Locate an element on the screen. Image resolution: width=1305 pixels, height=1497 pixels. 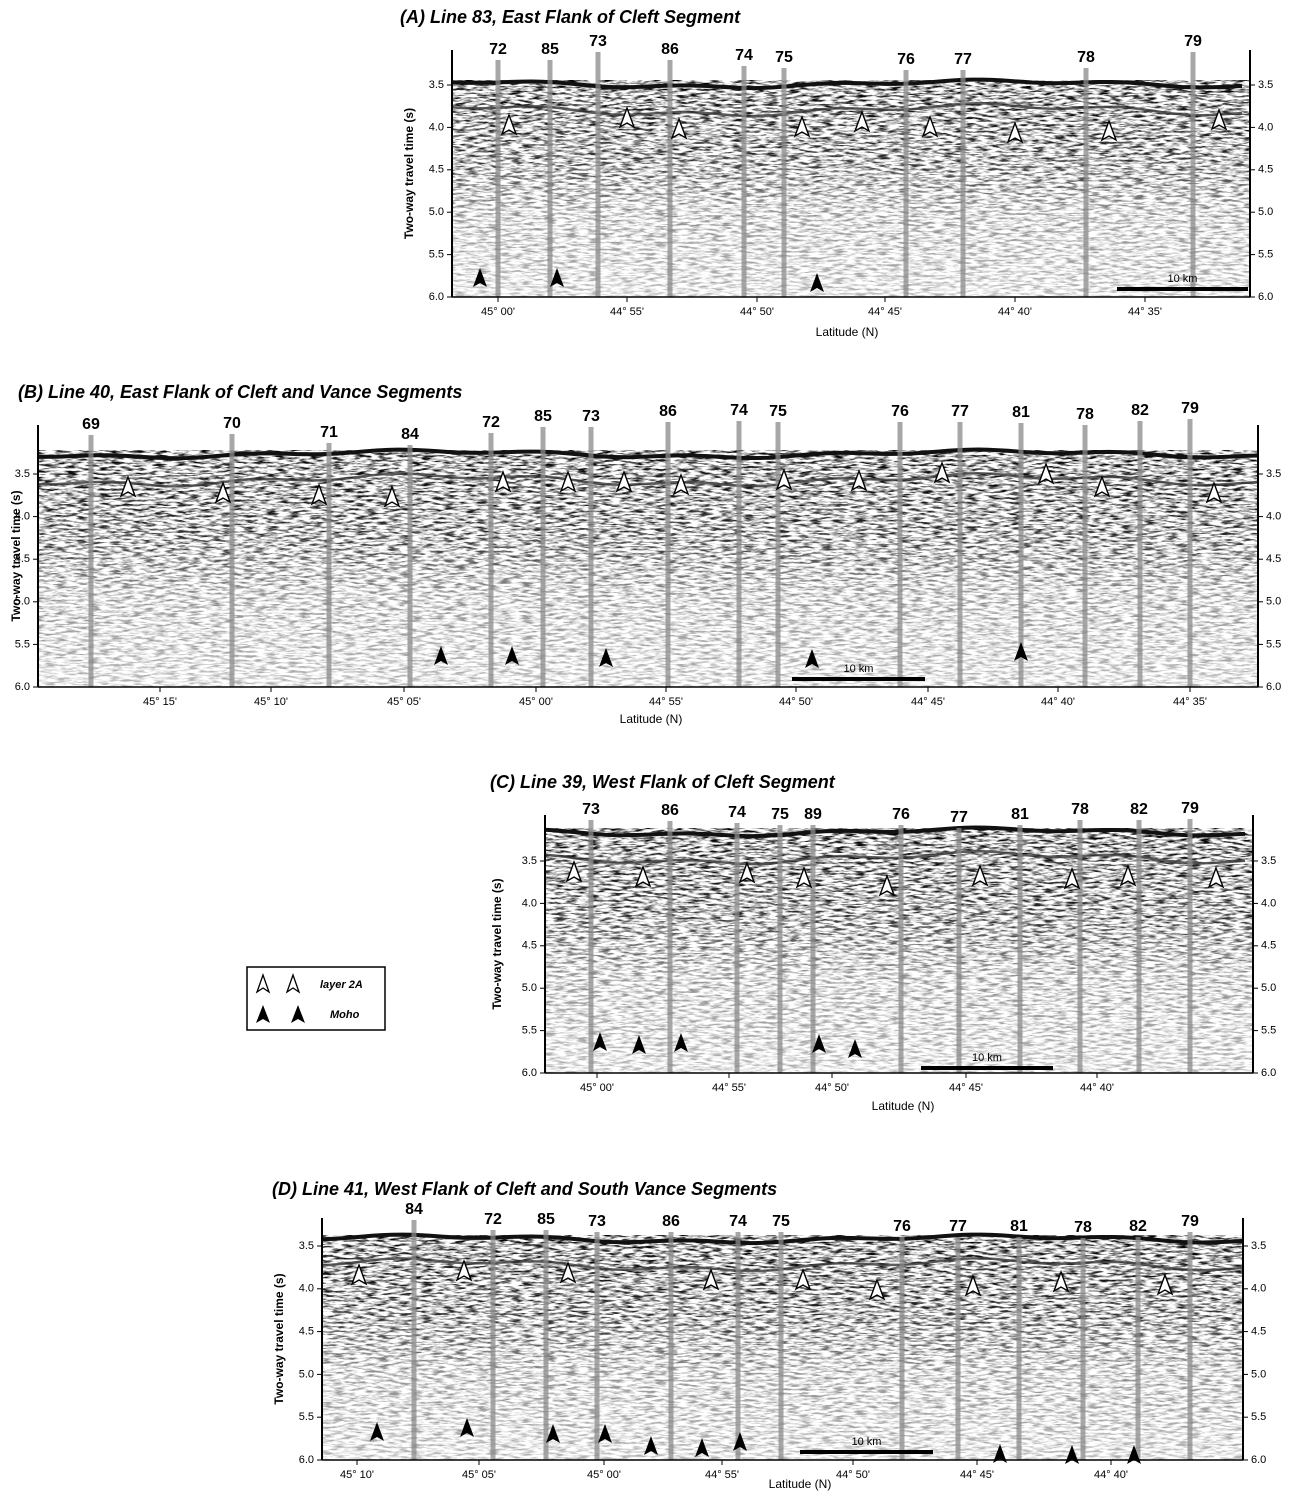
y-tick-label: 3.5 is located at coordinates (1273, 474).